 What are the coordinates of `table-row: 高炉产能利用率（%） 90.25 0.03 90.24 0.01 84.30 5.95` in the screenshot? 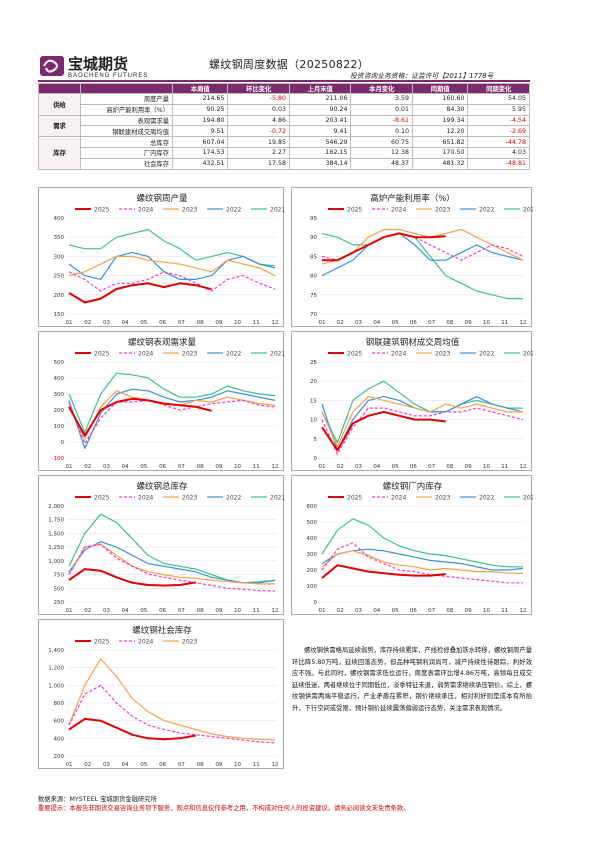 It's located at (284, 109).